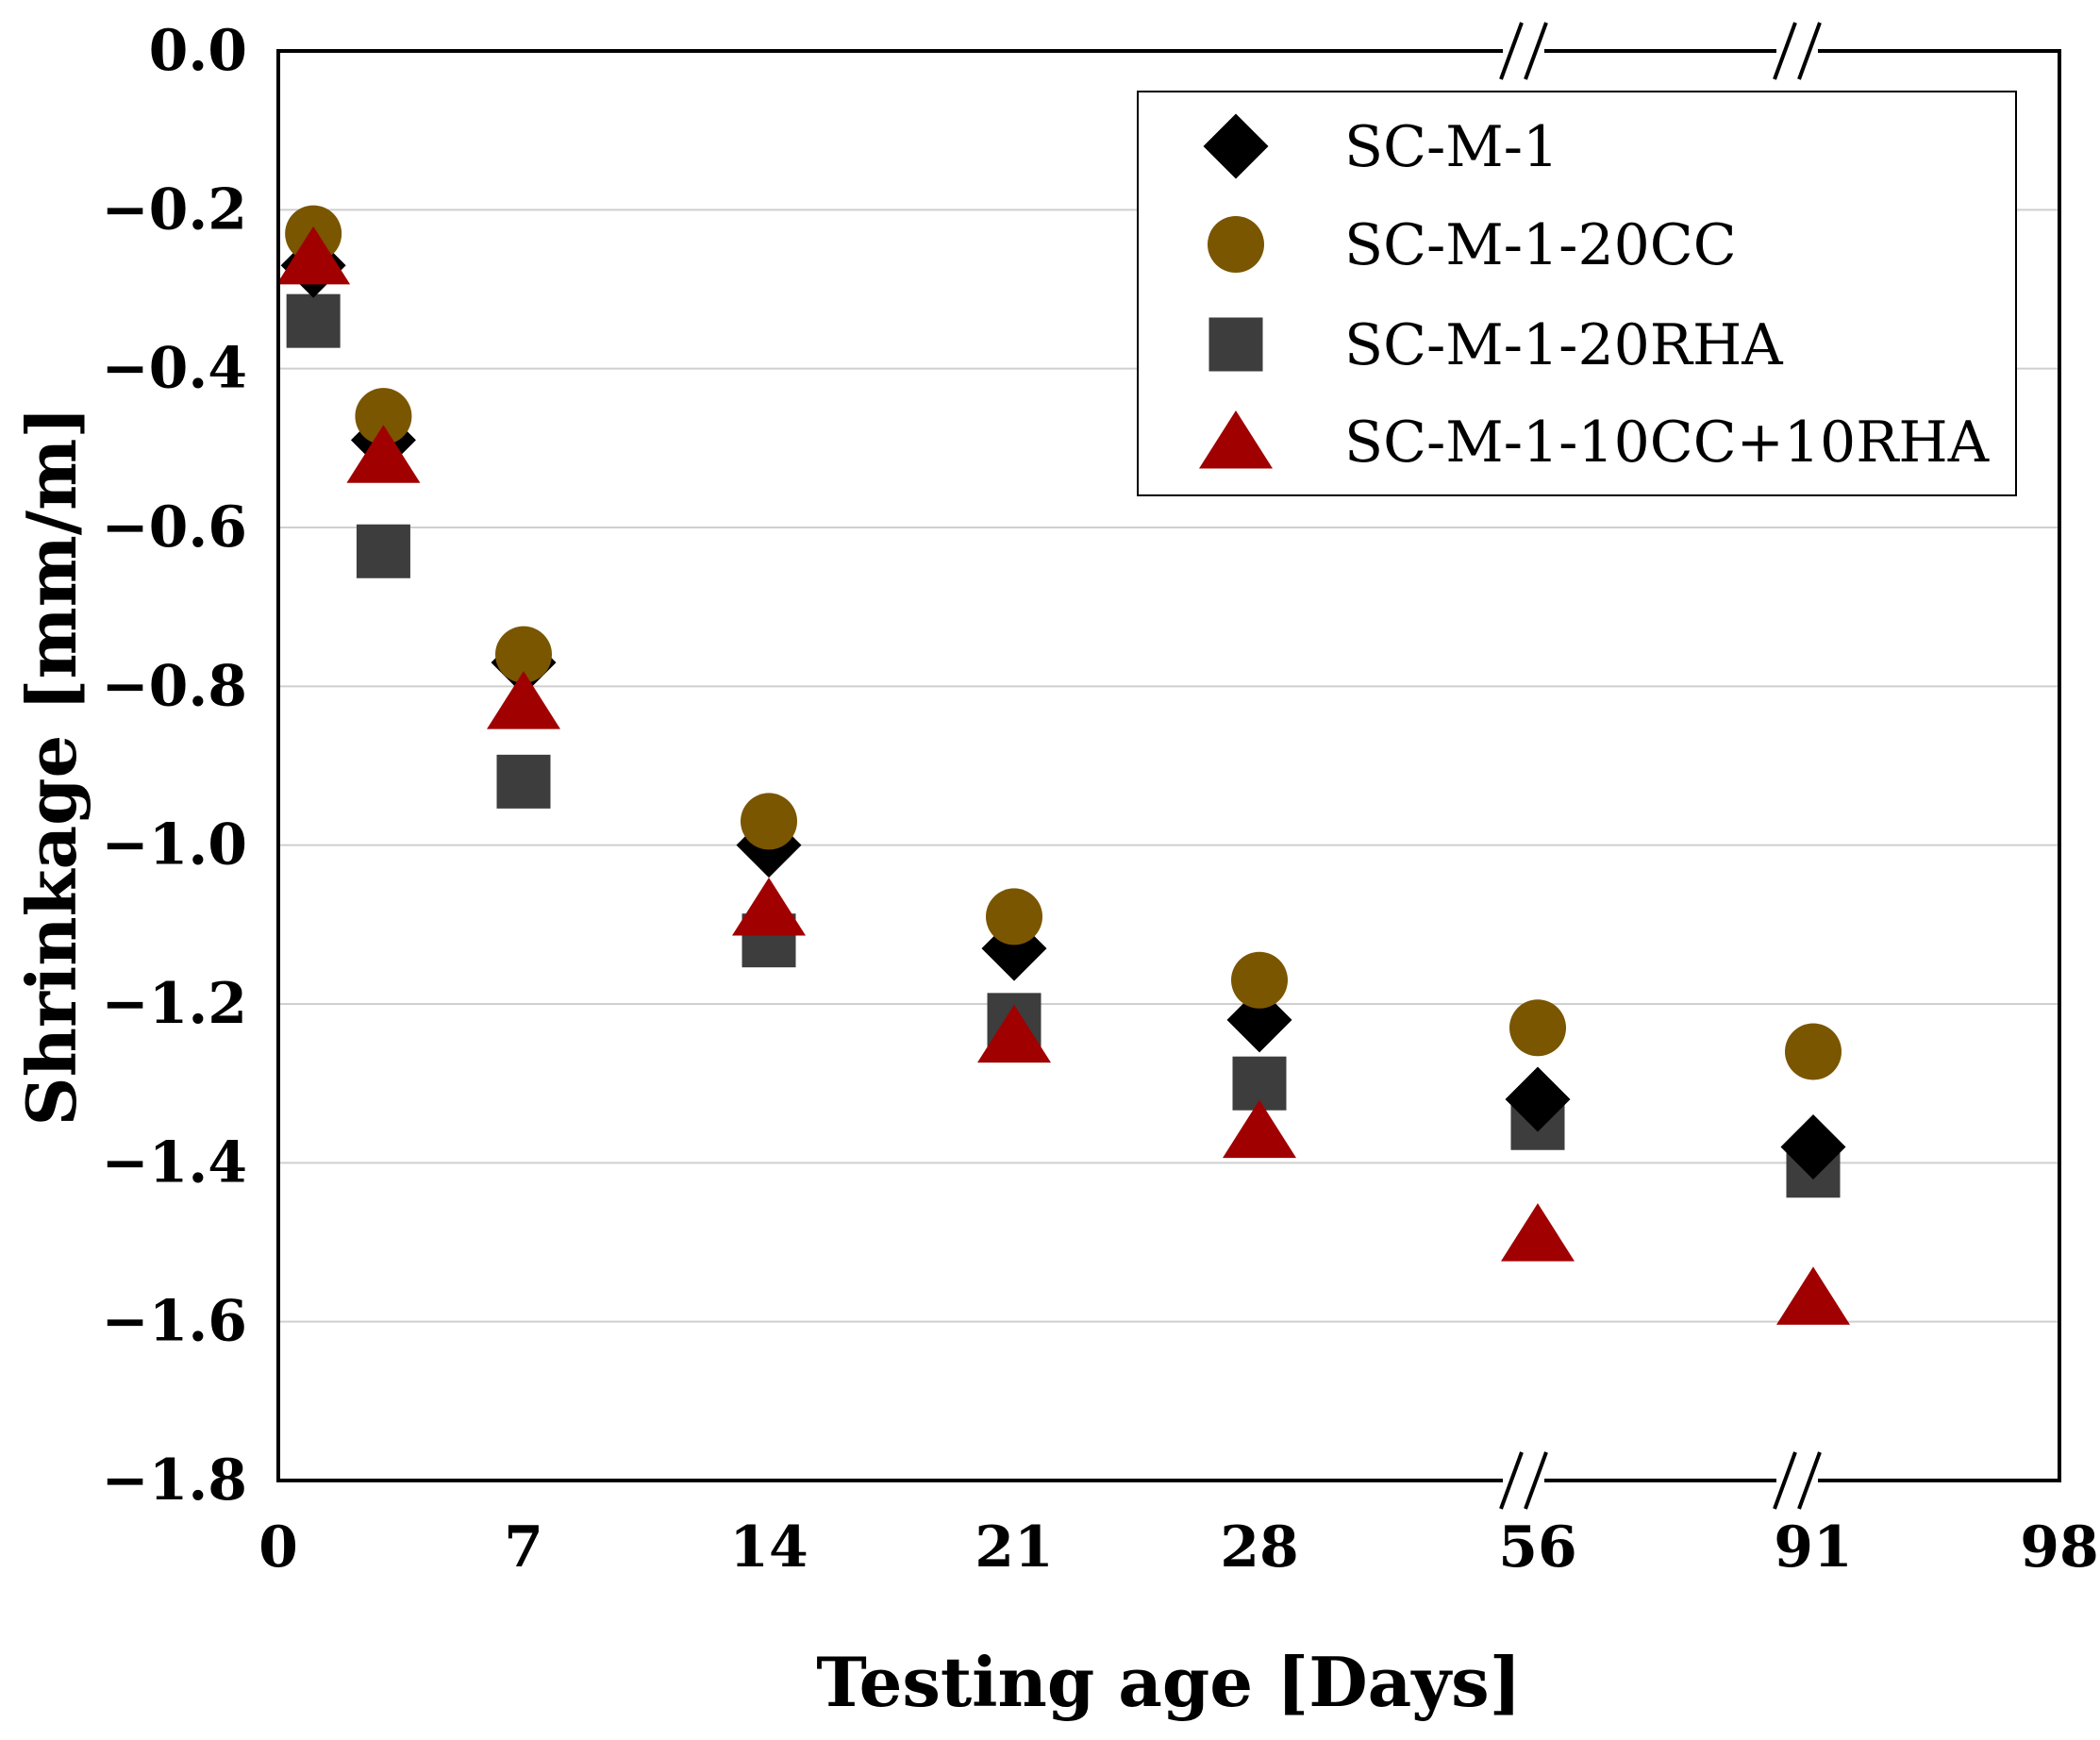 Image resolution: width=2100 pixels, height=1740 pixels. What do you see at coordinates (2059, 1547) in the screenshot?
I see `x-tick-label: 98` at bounding box center [2059, 1547].